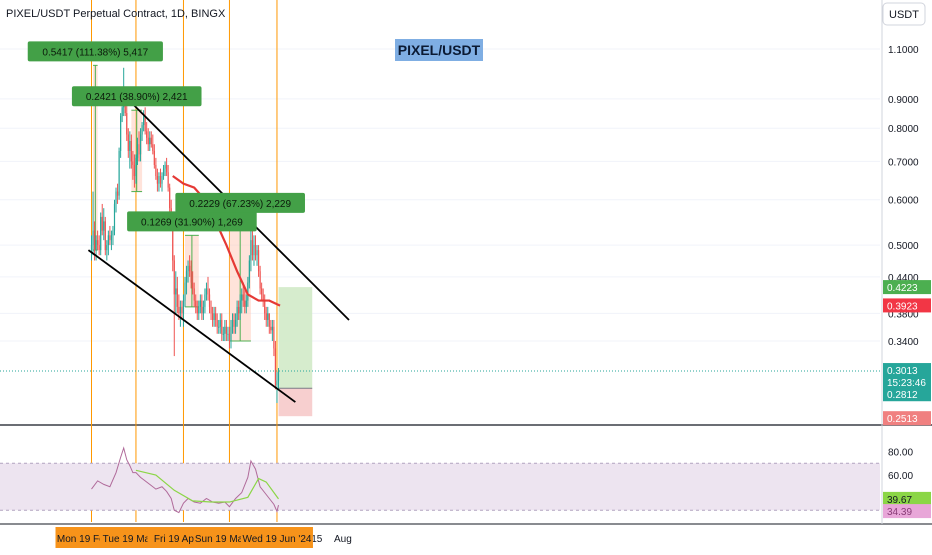  I want to click on moving-average-layer, so click(226, 241).